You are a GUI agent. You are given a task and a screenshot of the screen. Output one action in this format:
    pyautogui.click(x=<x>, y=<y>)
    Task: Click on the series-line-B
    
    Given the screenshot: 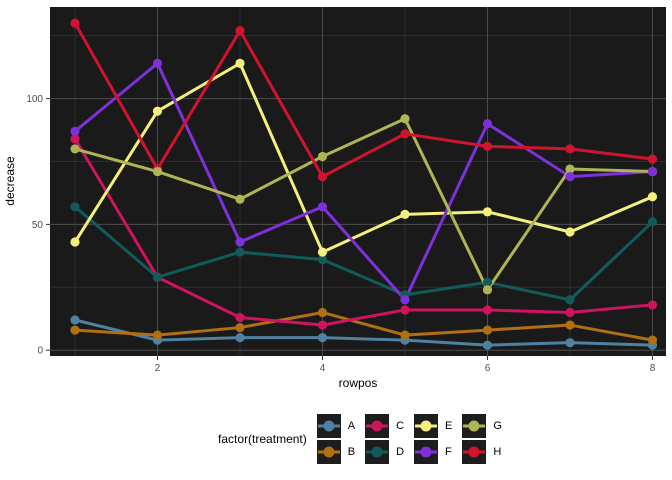 What is the action you would take?
    pyautogui.click(x=363, y=326)
    